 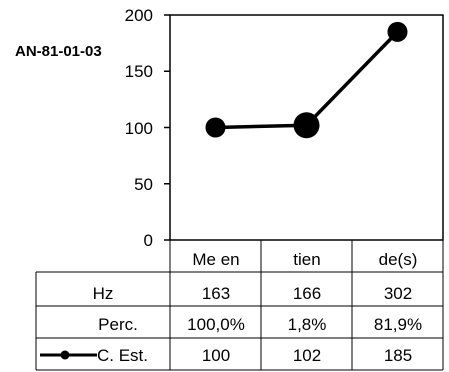 What do you see at coordinates (398, 355) in the screenshot?
I see `table-cell: 185` at bounding box center [398, 355].